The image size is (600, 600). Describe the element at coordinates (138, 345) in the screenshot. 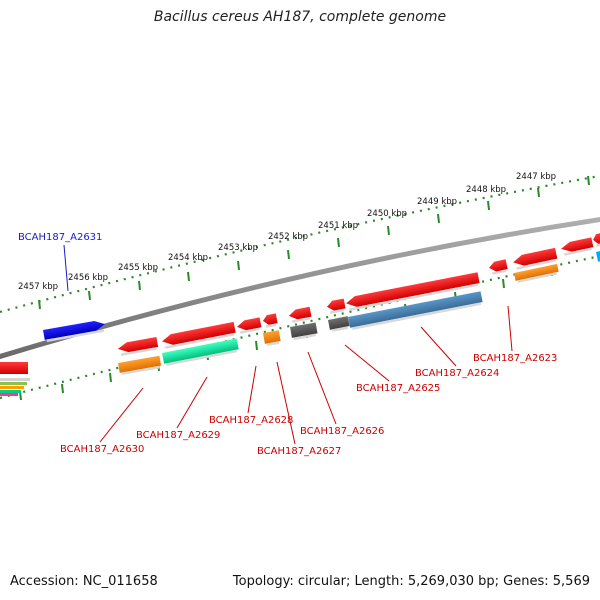

I see `gene-red-1-body` at that location.